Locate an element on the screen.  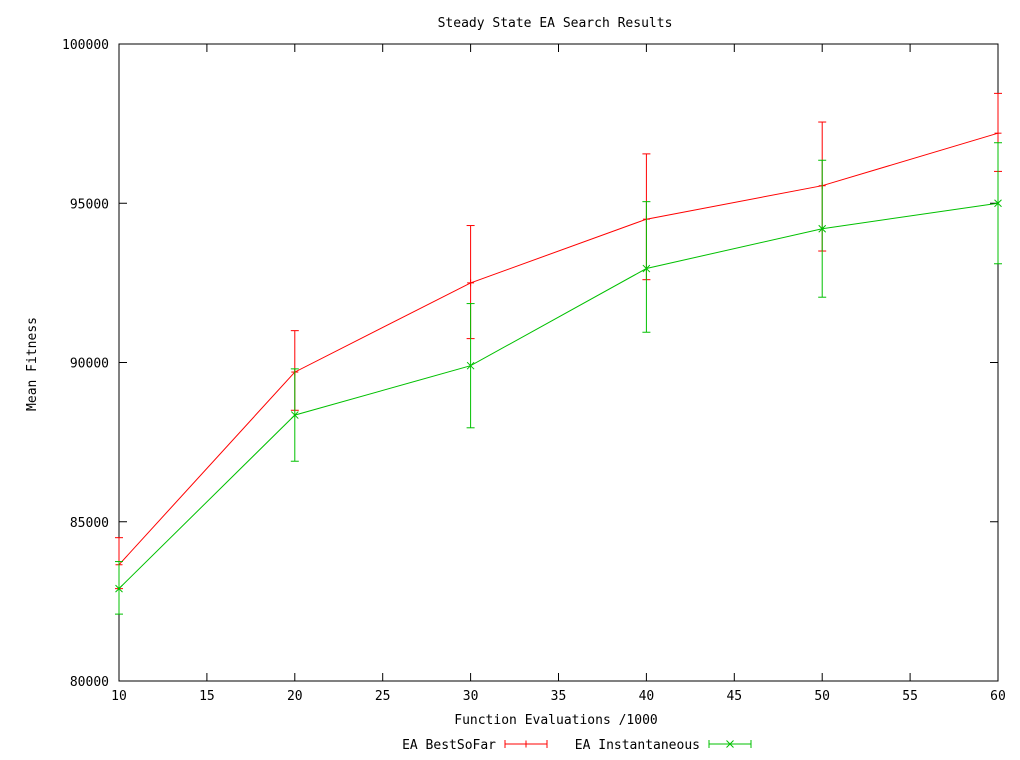
x-tick-label: 25 is located at coordinates (383, 696).